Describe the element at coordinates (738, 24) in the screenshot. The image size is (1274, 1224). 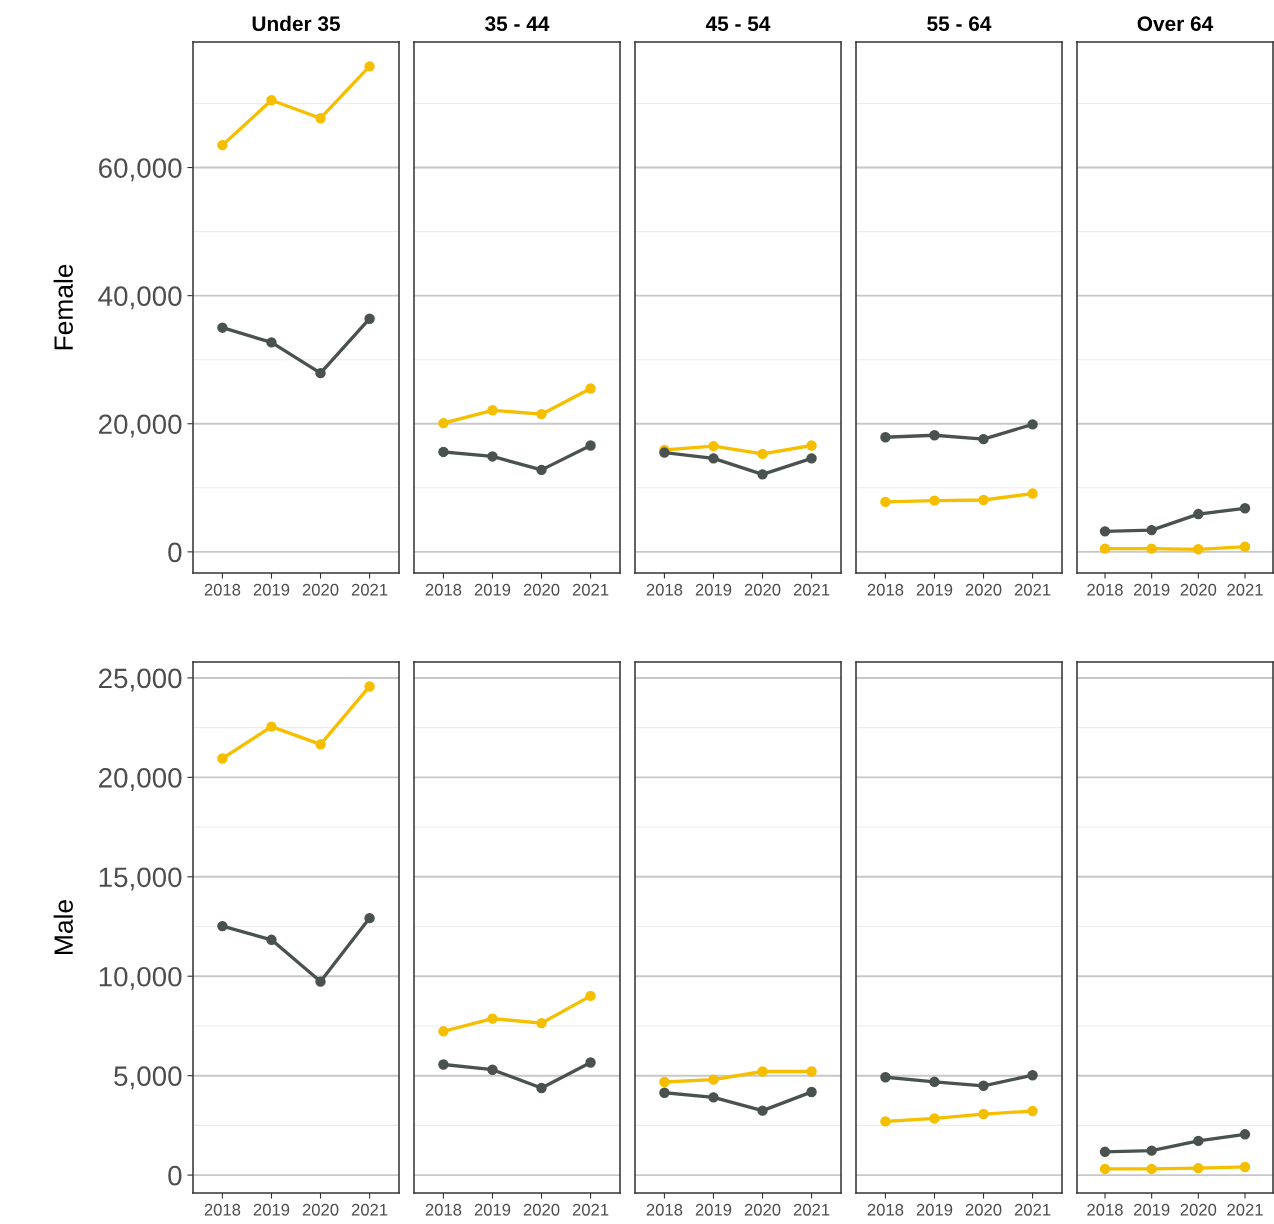
I see `chart-title: 45 - 54` at that location.